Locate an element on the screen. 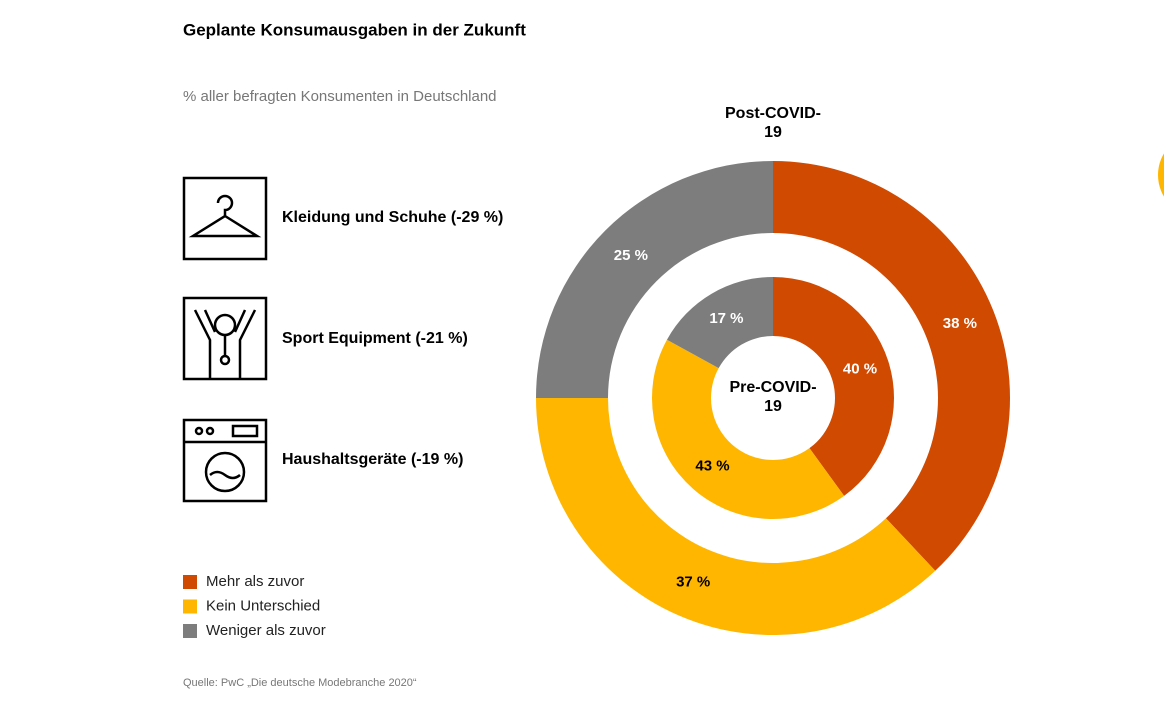  icon-appliance is located at coordinates (225, 460).